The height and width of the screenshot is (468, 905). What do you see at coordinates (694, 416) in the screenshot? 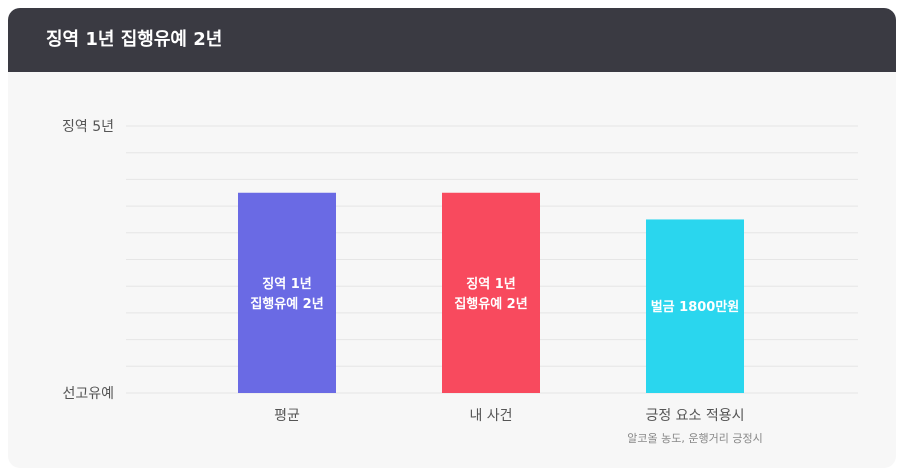
I see `category-label: 긍정 요소 적용시` at bounding box center [694, 416].